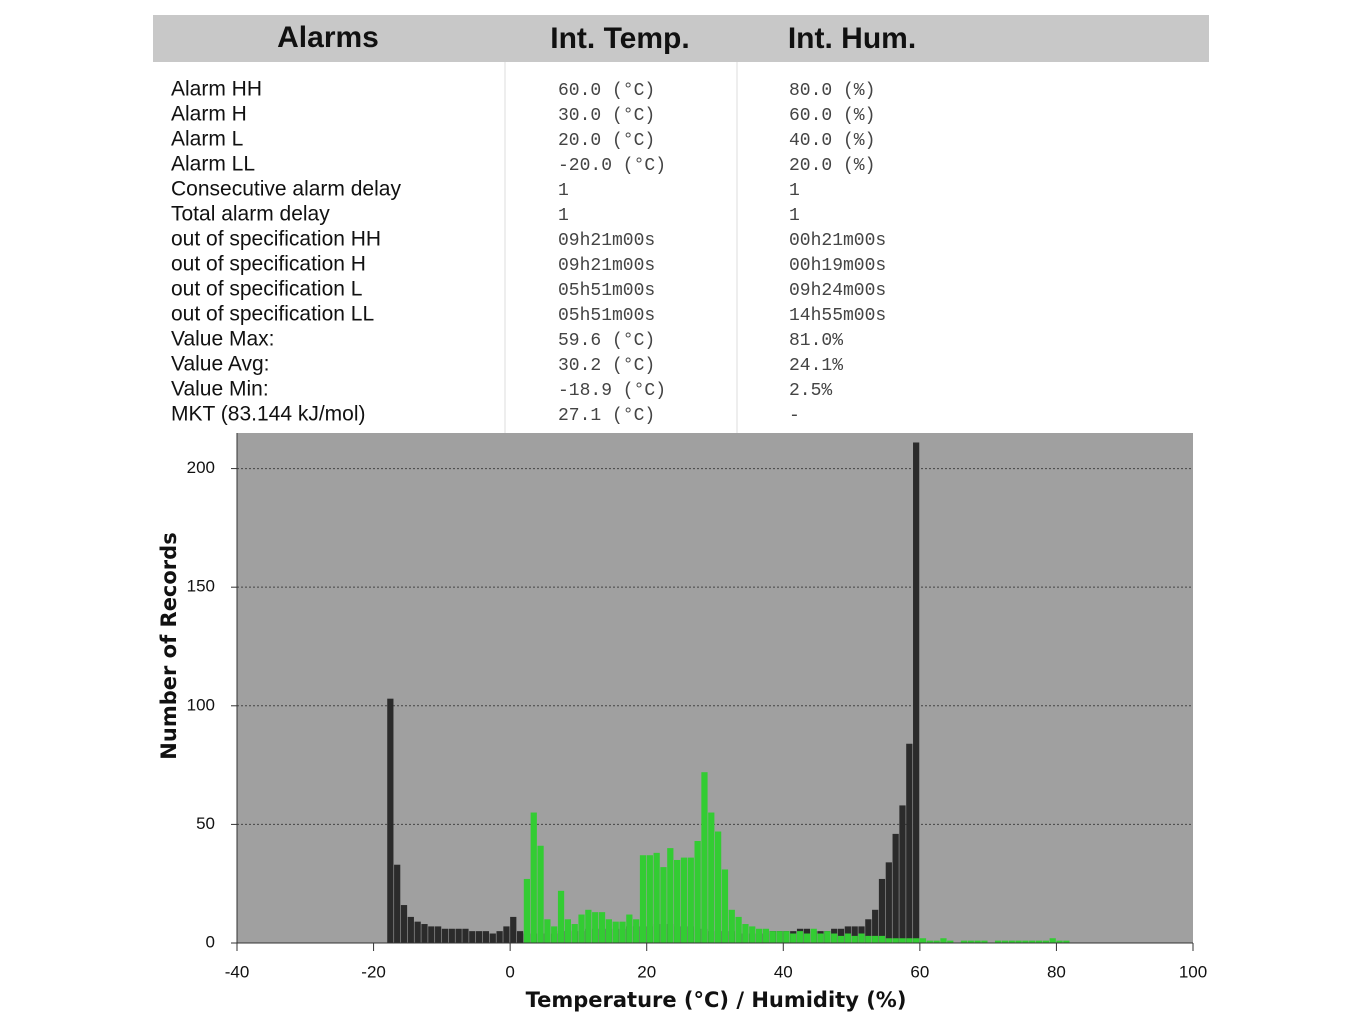  What do you see at coordinates (837, 266) in the screenshot?
I see `row-value: 00h19m00s` at bounding box center [837, 266].